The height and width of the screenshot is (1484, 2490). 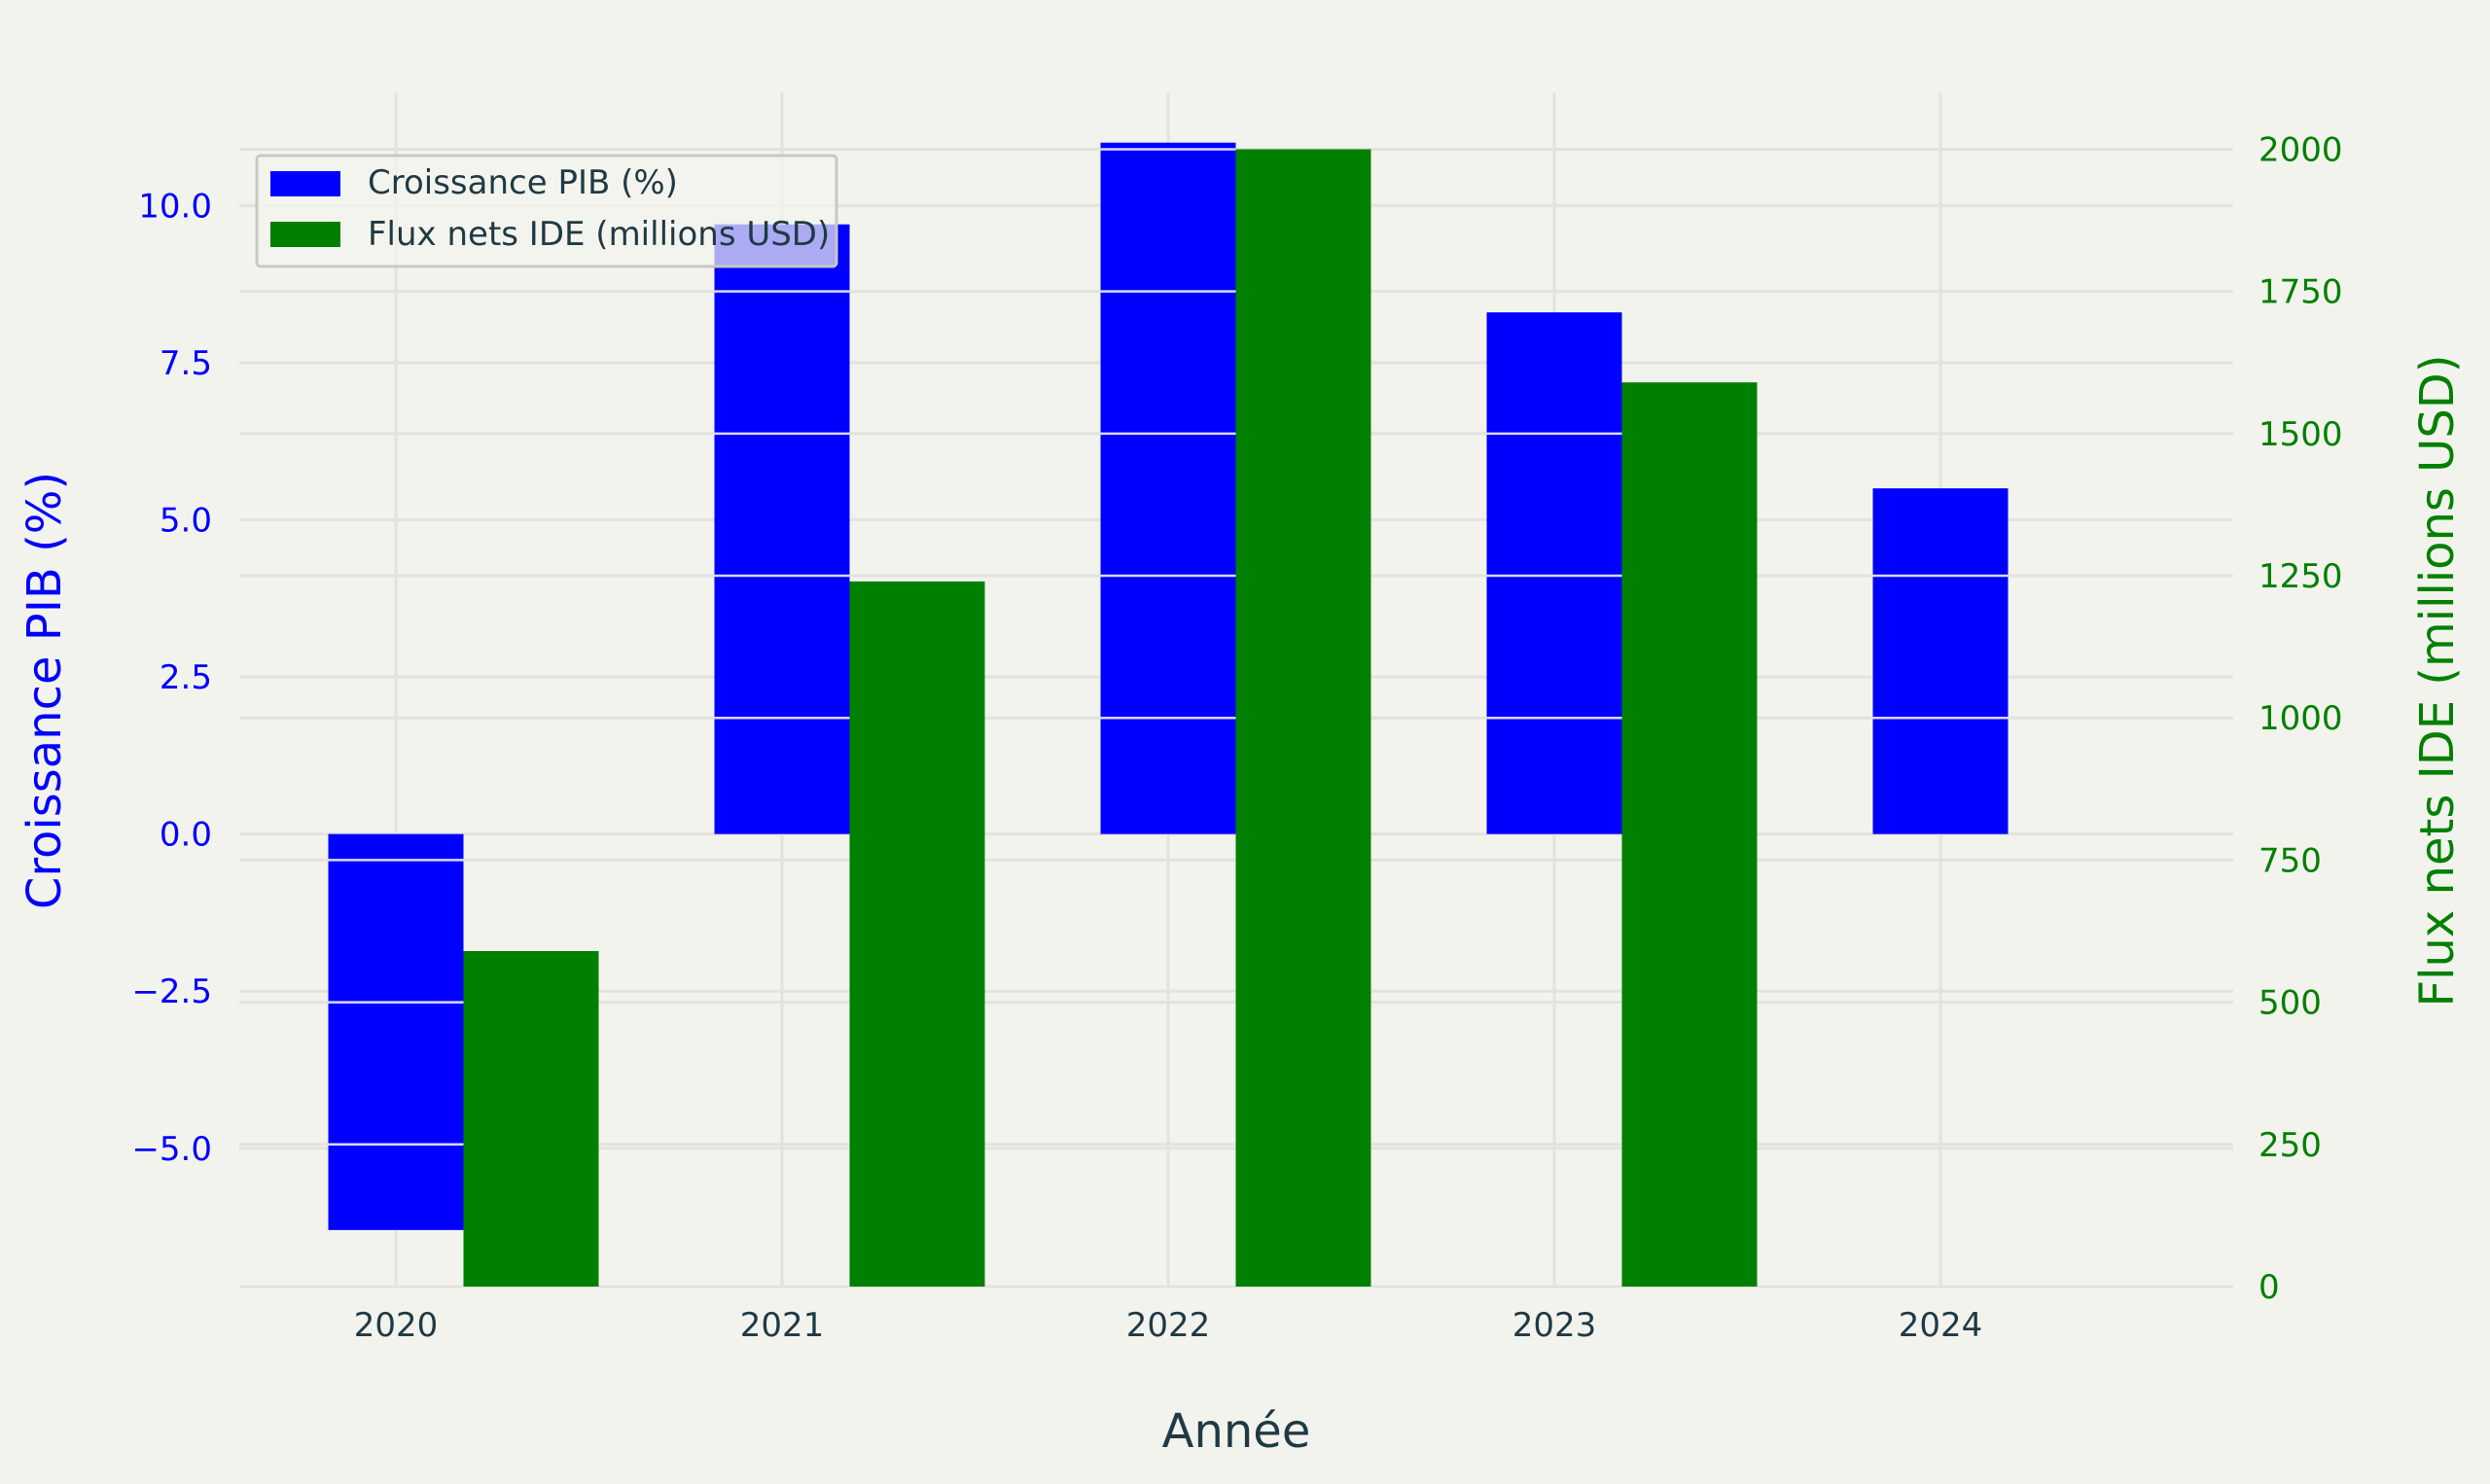 I want to click on right-axis-ticks: 0 250 500 750 1000 1250 1500 1750 2000, so click(x=2301, y=719).